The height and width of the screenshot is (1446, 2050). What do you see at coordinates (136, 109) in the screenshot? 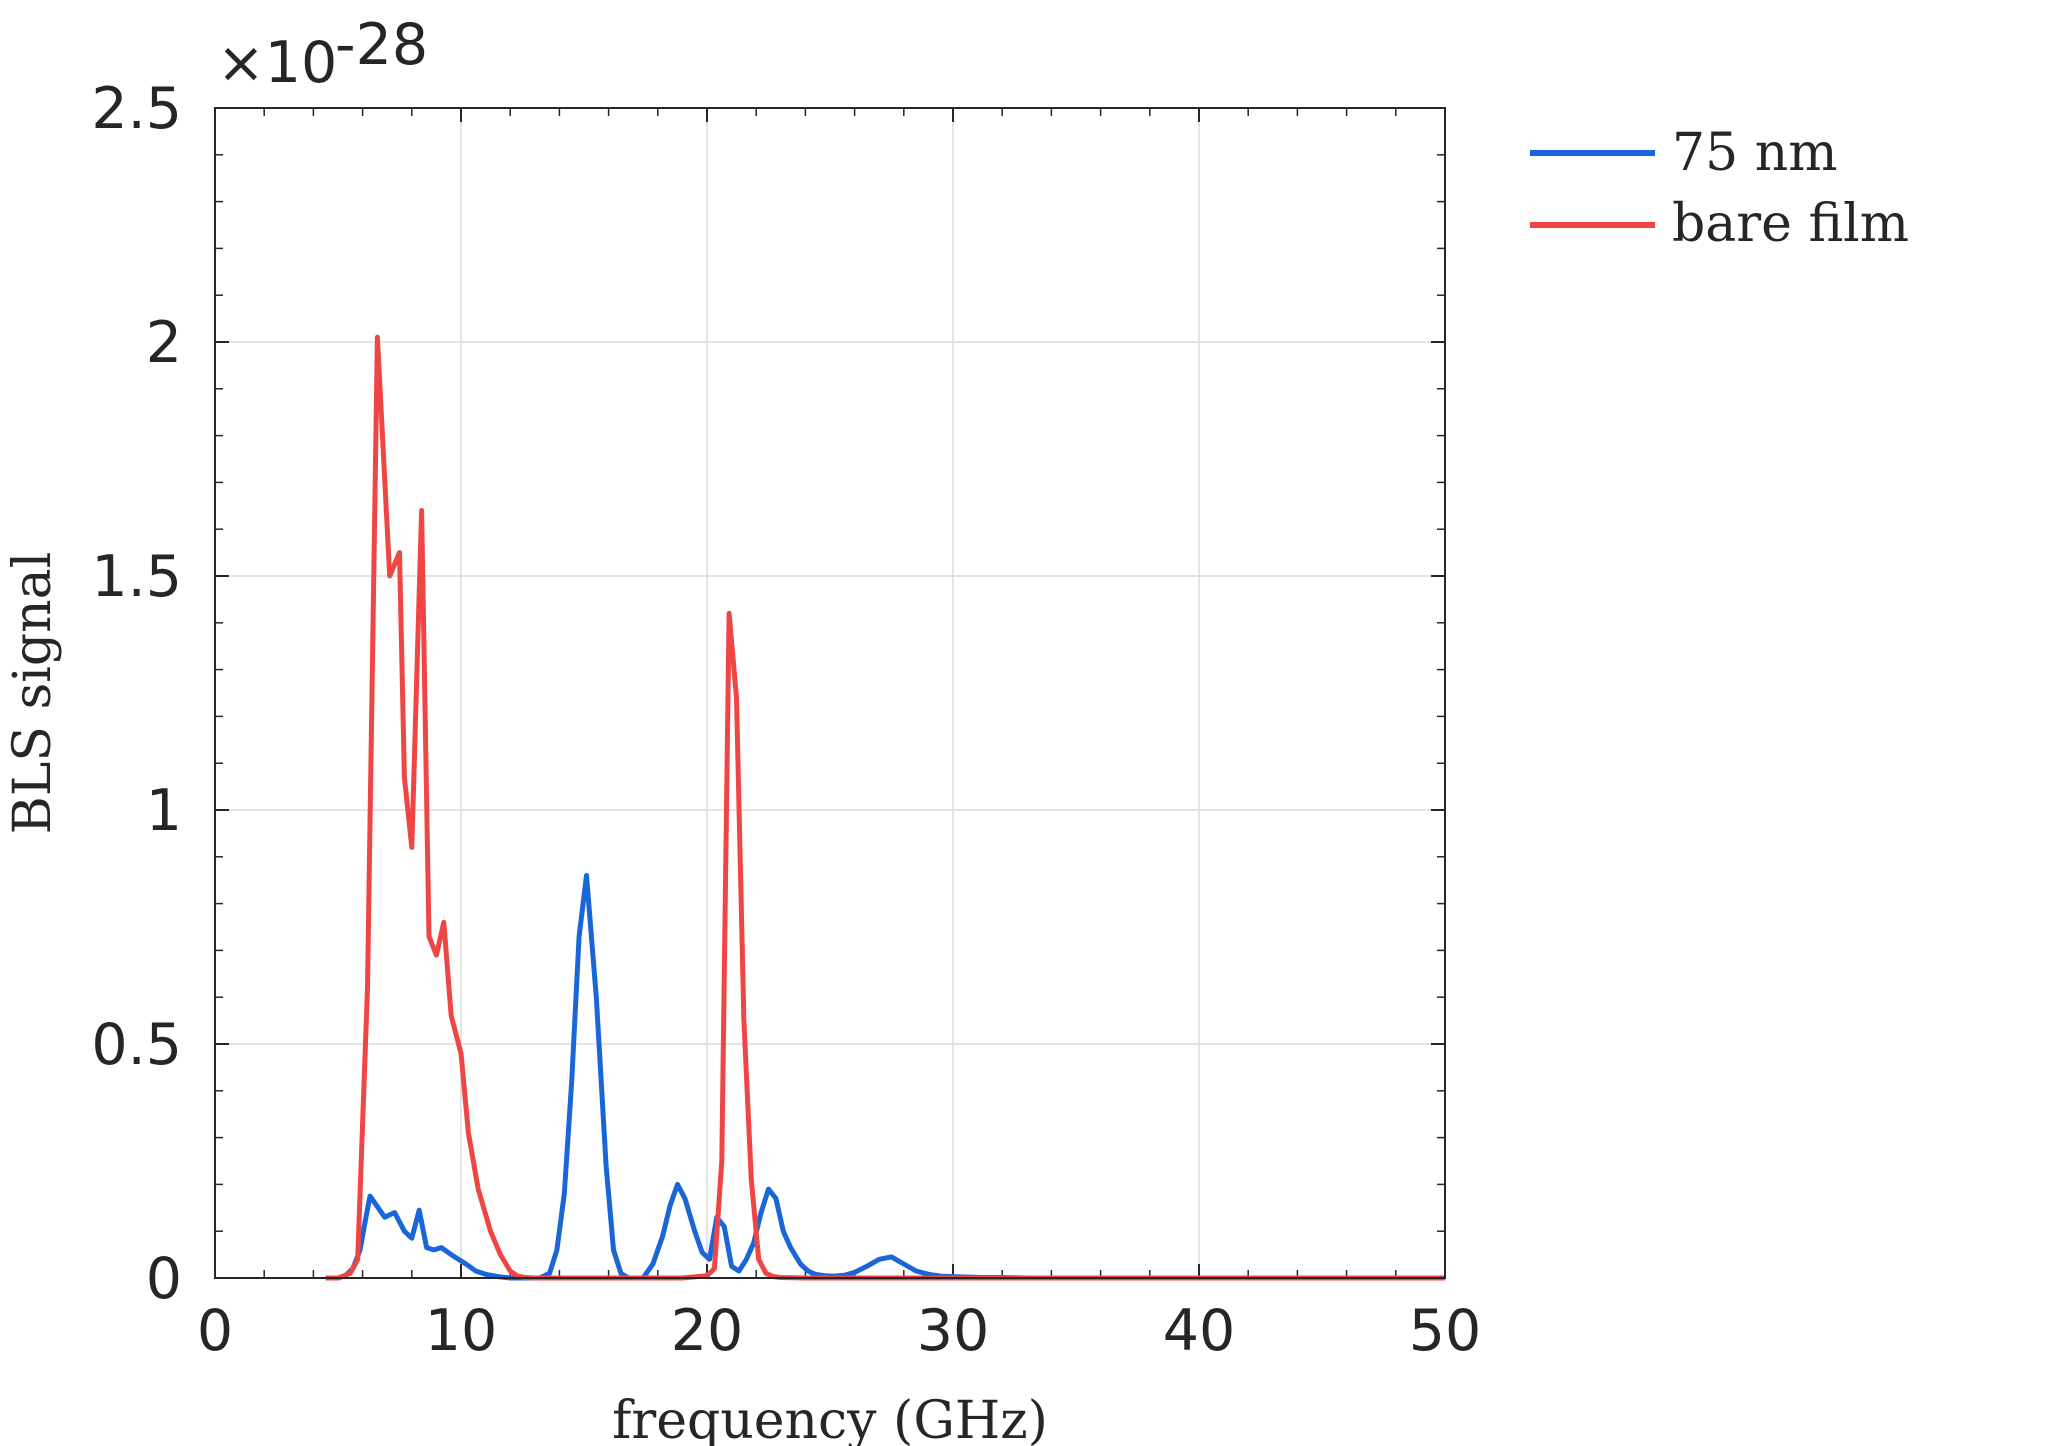
I see `y-tick-label: 2.5` at bounding box center [136, 109].